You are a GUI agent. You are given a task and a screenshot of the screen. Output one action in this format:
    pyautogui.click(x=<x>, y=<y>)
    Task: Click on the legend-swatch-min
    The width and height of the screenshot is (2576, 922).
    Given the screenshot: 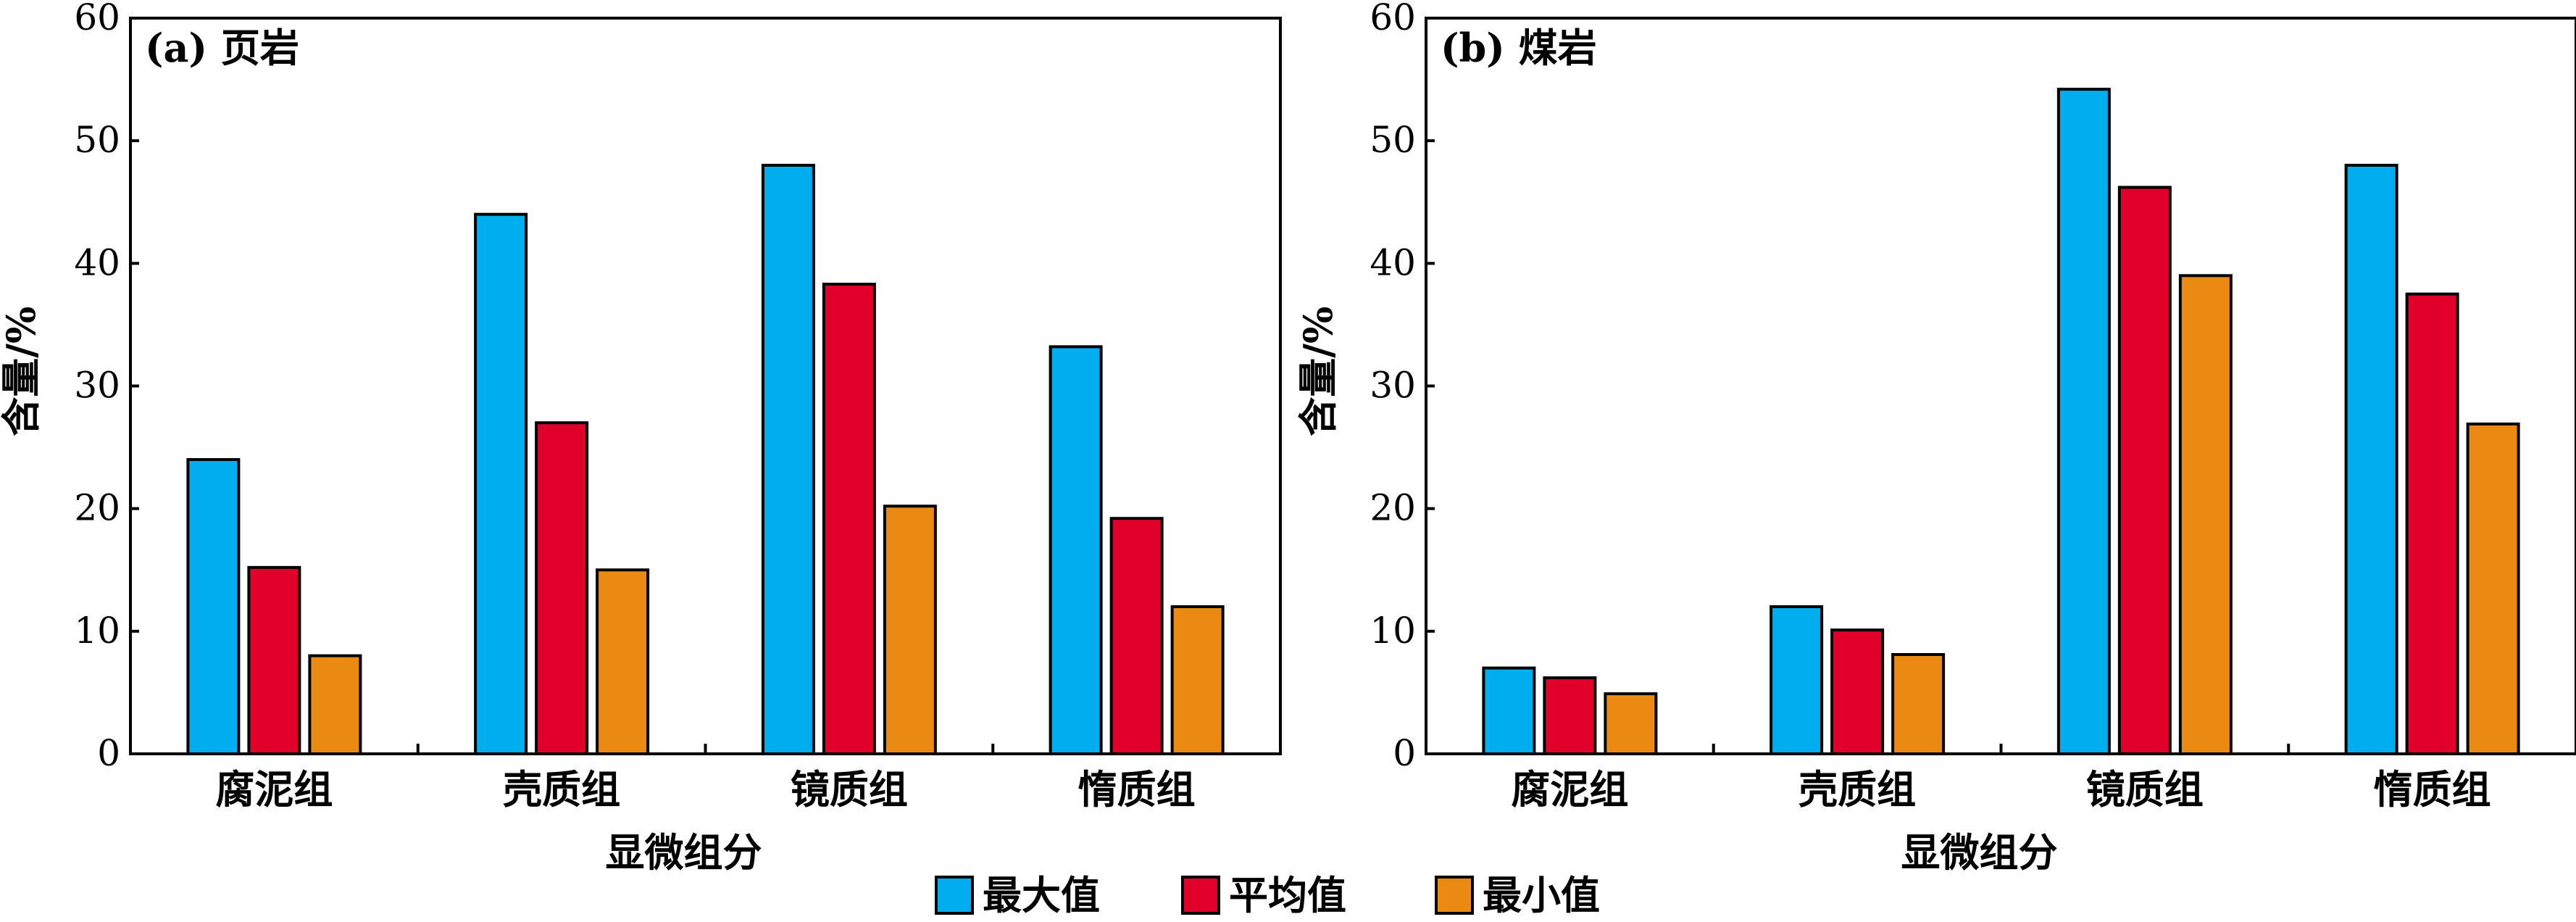 What is the action you would take?
    pyautogui.click(x=1454, y=895)
    